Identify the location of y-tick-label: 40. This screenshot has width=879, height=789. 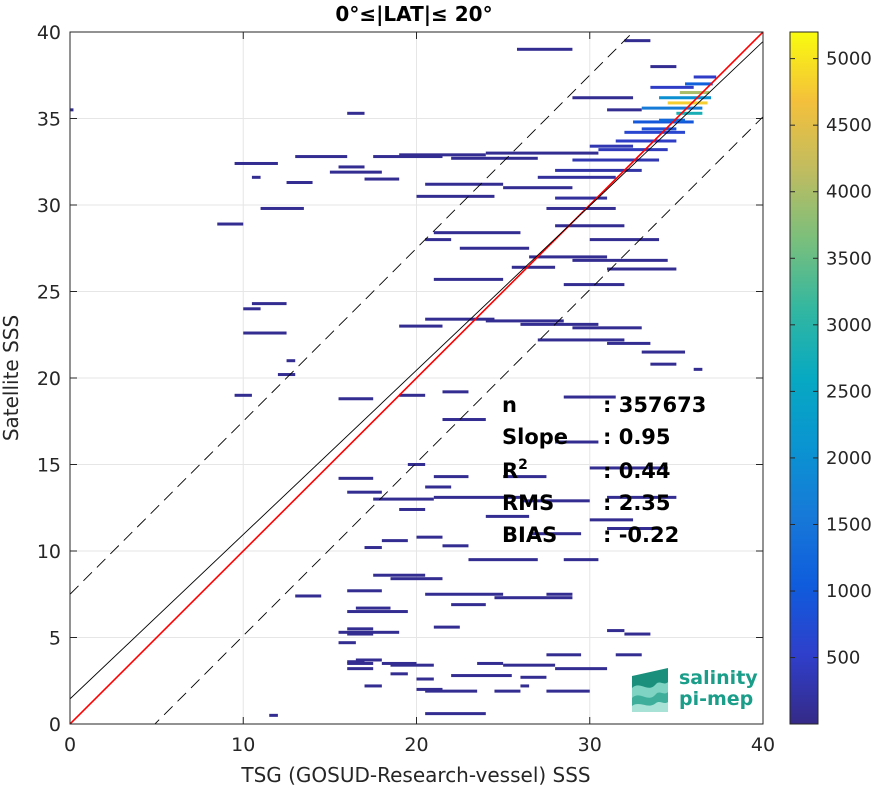
(49, 33).